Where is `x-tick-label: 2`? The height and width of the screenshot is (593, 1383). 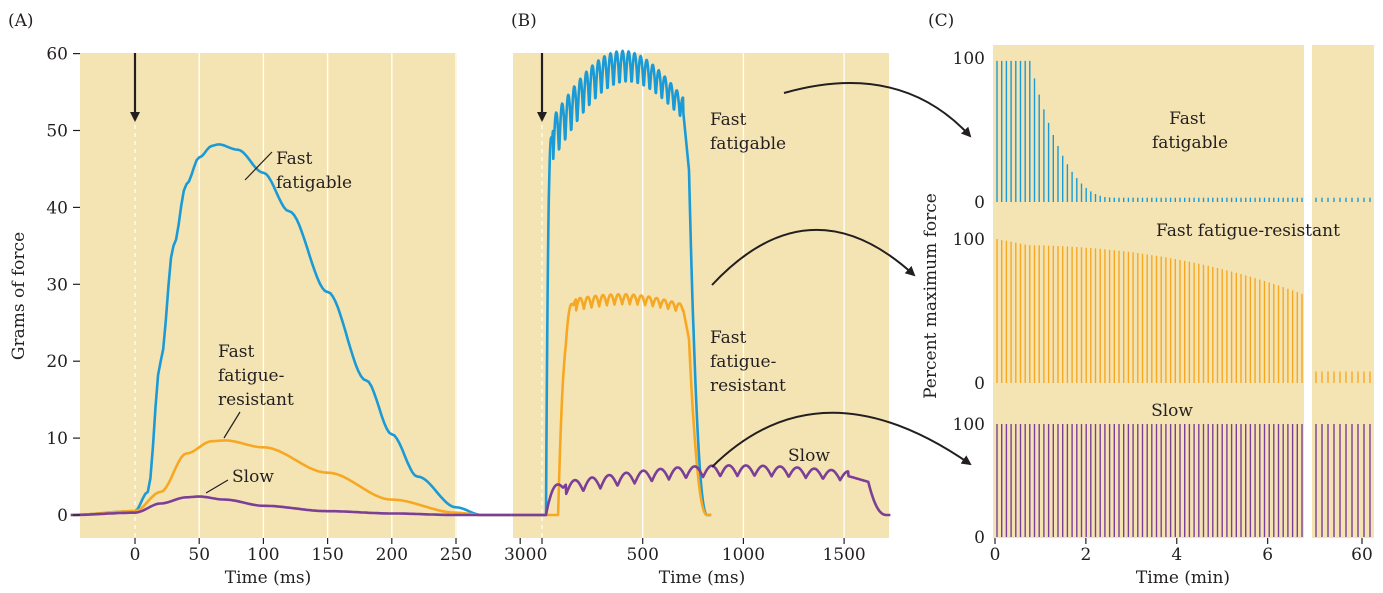
x-tick-label: 2 is located at coordinates (1085, 555).